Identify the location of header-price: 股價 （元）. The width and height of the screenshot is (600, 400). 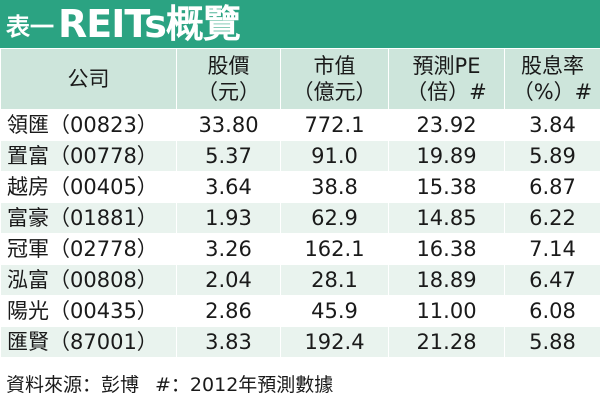
(228, 79).